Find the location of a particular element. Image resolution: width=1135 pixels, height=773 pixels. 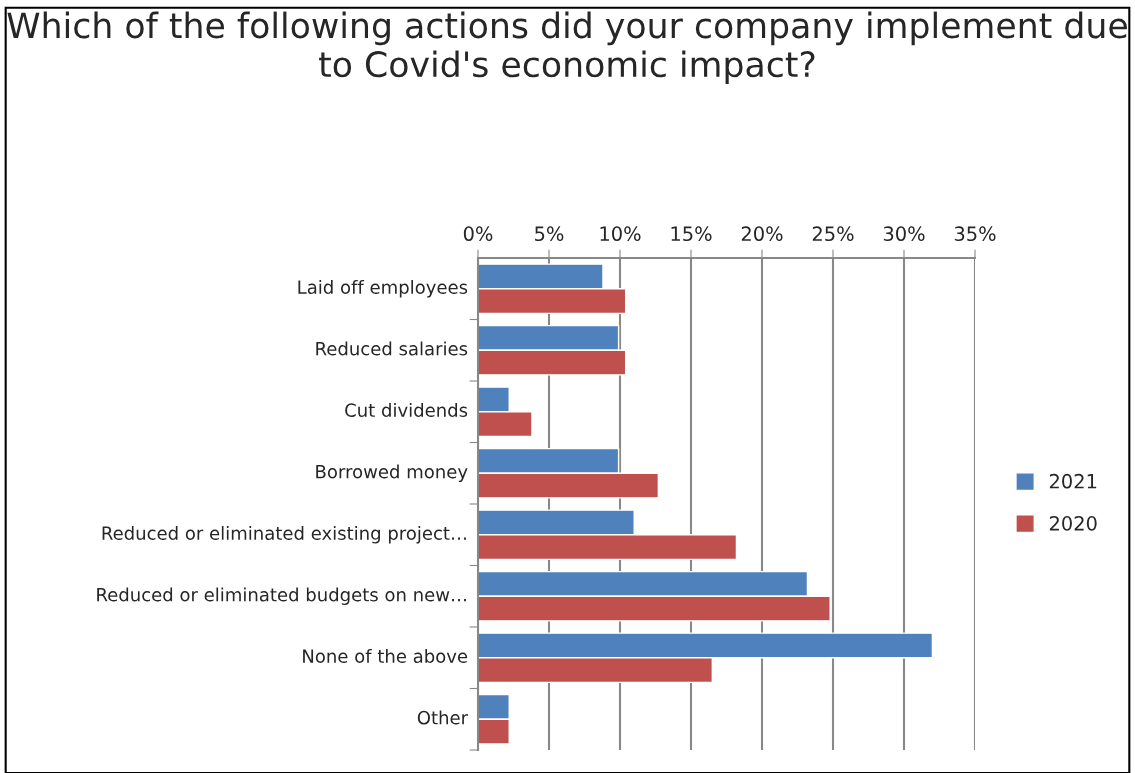

x-tick-label: 35% is located at coordinates (975, 234).